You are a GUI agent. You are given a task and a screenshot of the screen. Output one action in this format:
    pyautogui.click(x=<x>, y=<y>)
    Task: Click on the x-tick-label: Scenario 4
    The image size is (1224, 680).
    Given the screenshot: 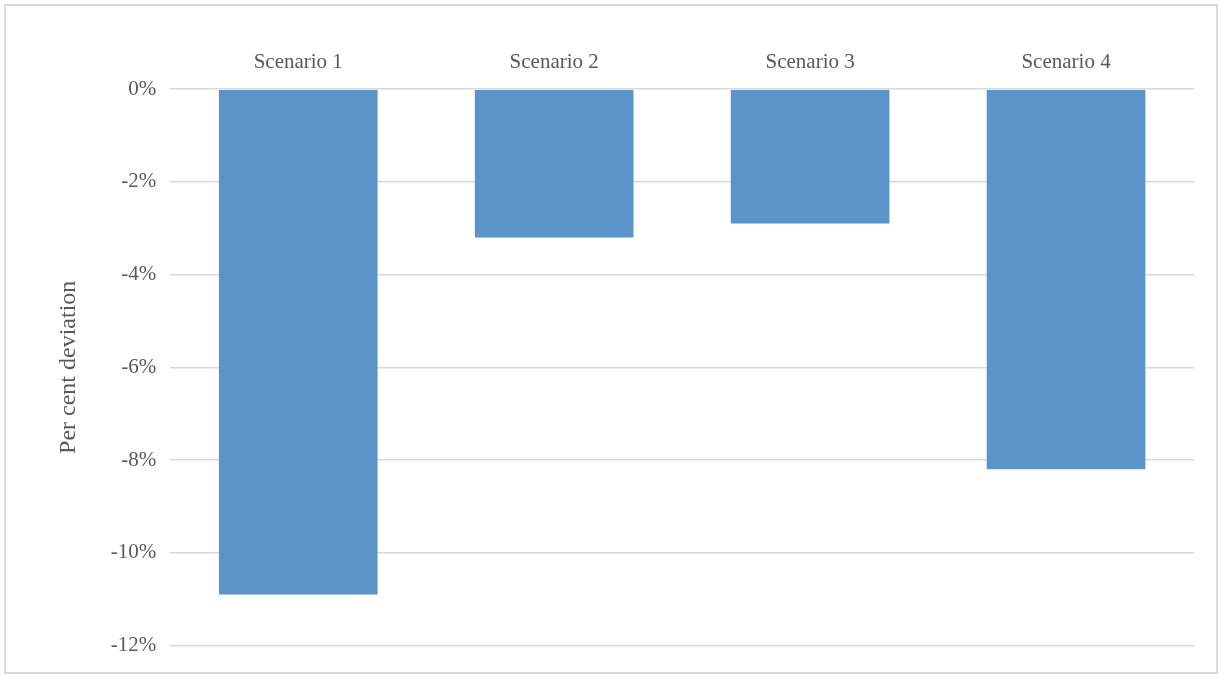 What is the action you would take?
    pyautogui.click(x=1066, y=61)
    